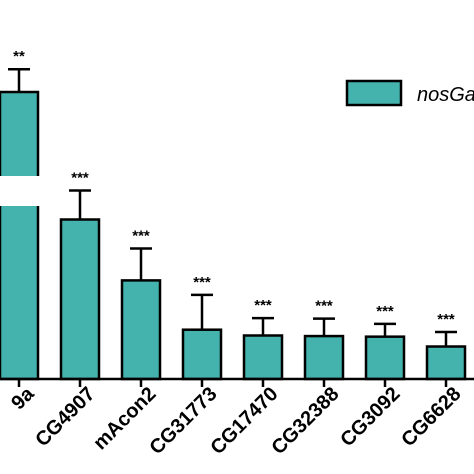 The image size is (474, 474). What do you see at coordinates (370, 417) in the screenshot?
I see `x-tick-label-CG3092: CG3092` at bounding box center [370, 417].